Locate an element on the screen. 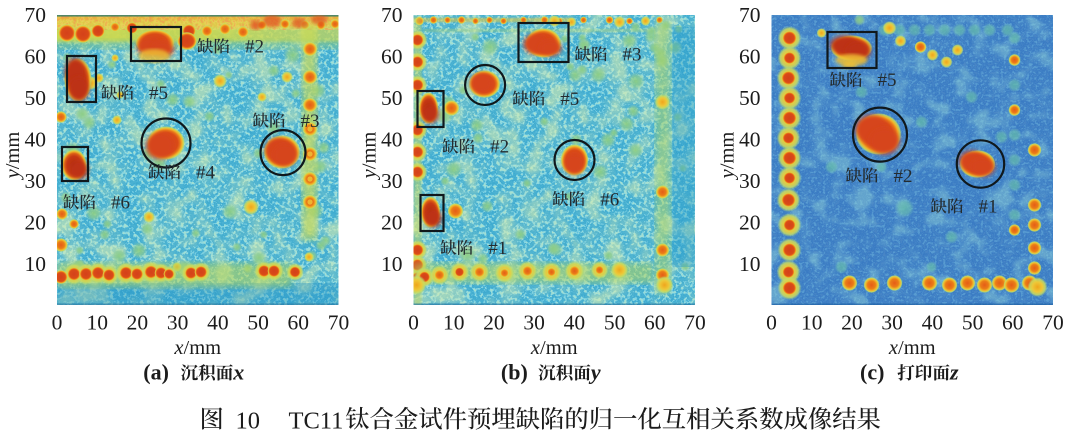  svg-text: TC11 is located at coordinates (316, 421).